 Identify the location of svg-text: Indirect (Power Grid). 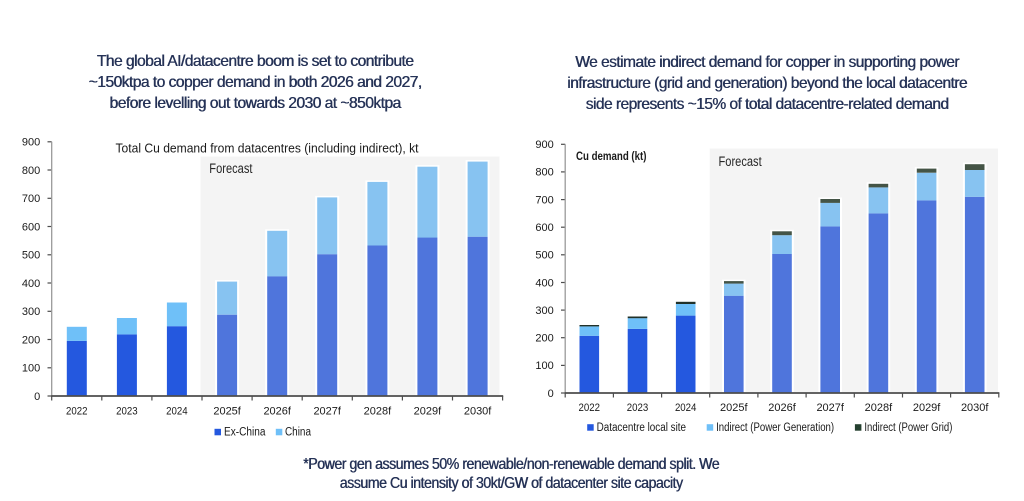
(908, 428).